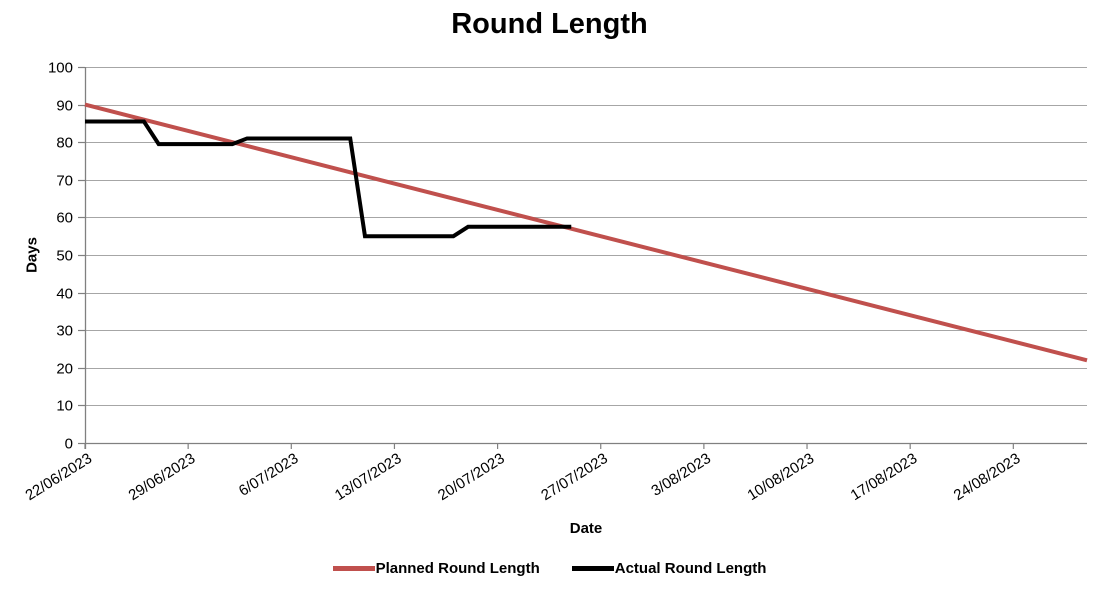 The width and height of the screenshot is (1099, 598). What do you see at coordinates (574, 477) in the screenshot?
I see `x-tick-label: 27/07/2023` at bounding box center [574, 477].